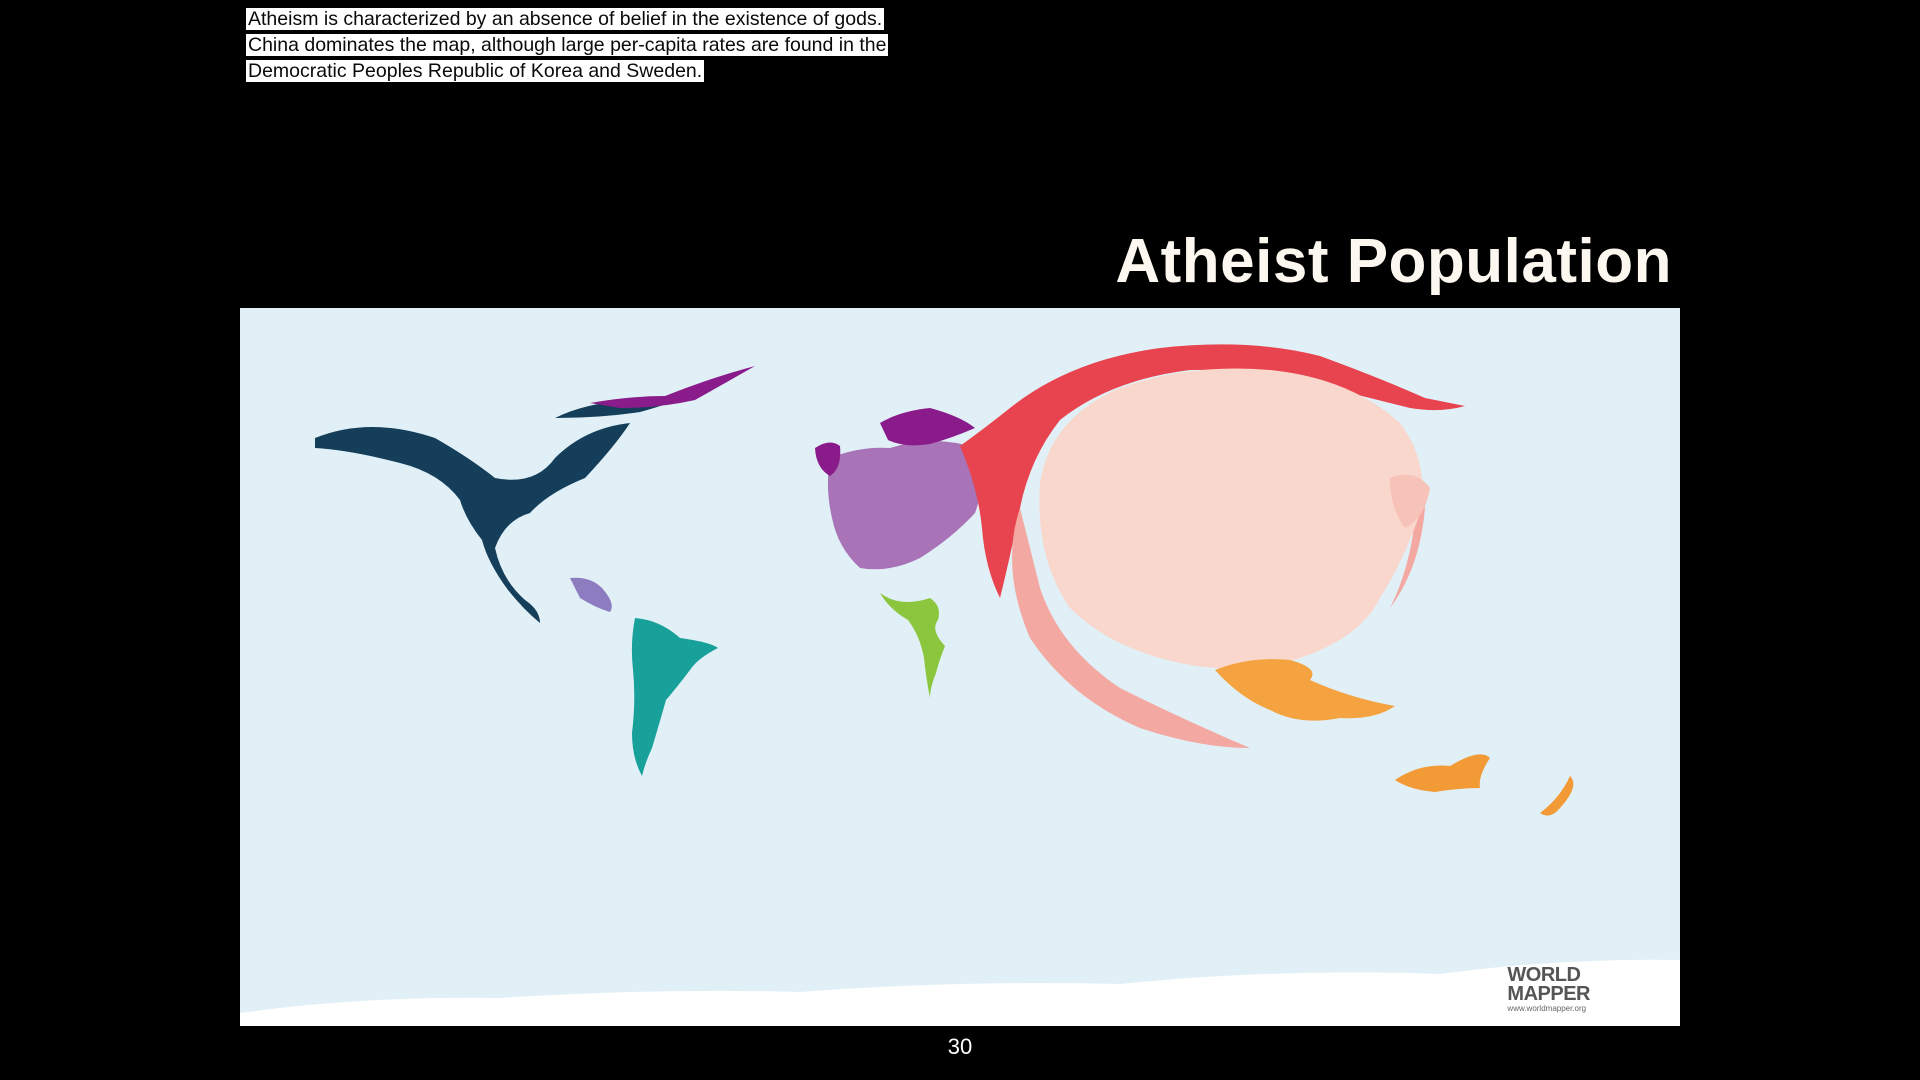 This screenshot has height=1080, width=1920. Describe the element at coordinates (1547, 1008) in the screenshot. I see `logo-url: www.worldmapper.org` at that location.